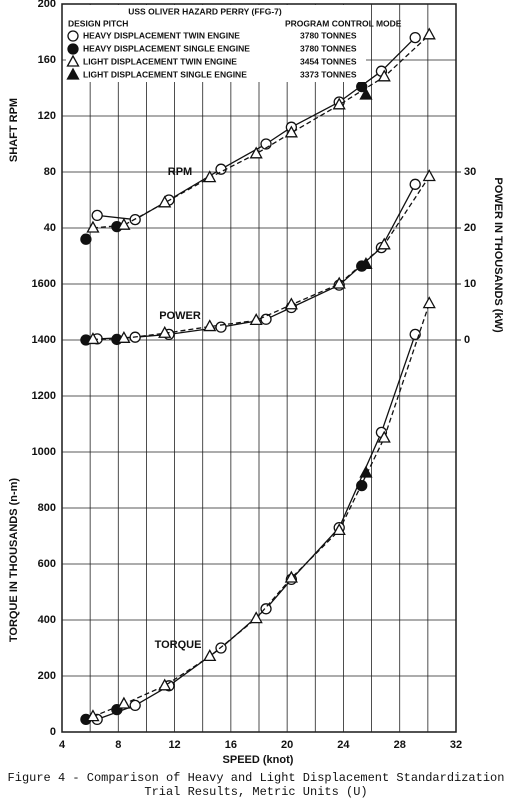 This screenshot has width=512, height=800. What do you see at coordinates (470, 228) in the screenshot?
I see `y2-tick-label: 20` at bounding box center [470, 228].